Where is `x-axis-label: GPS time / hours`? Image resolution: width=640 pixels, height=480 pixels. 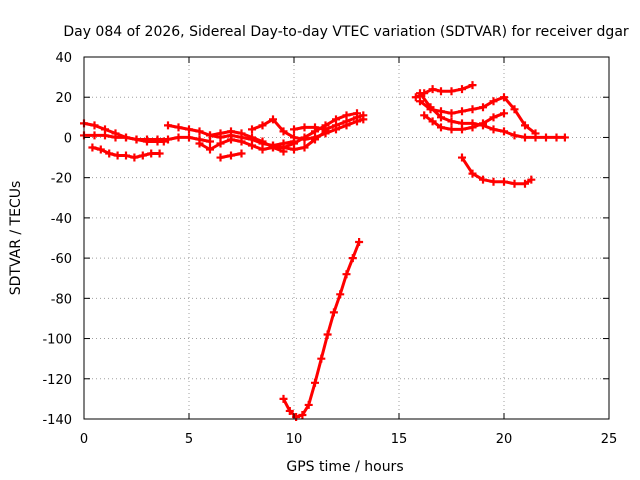 x-axis-label: GPS time / hours is located at coordinates (344, 467).